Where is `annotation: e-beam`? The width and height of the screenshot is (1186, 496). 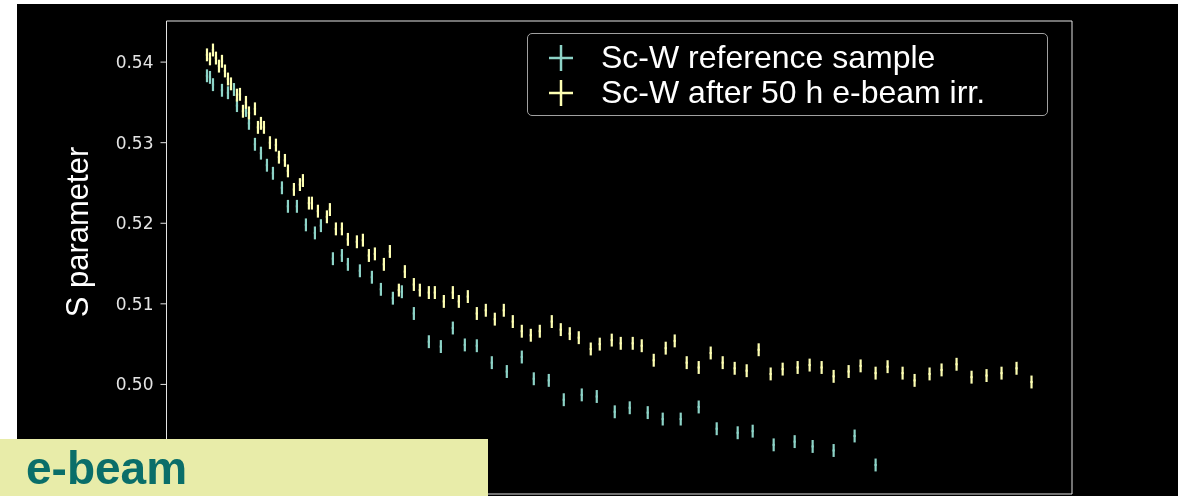
annotation: e-beam is located at coordinates (107, 467).